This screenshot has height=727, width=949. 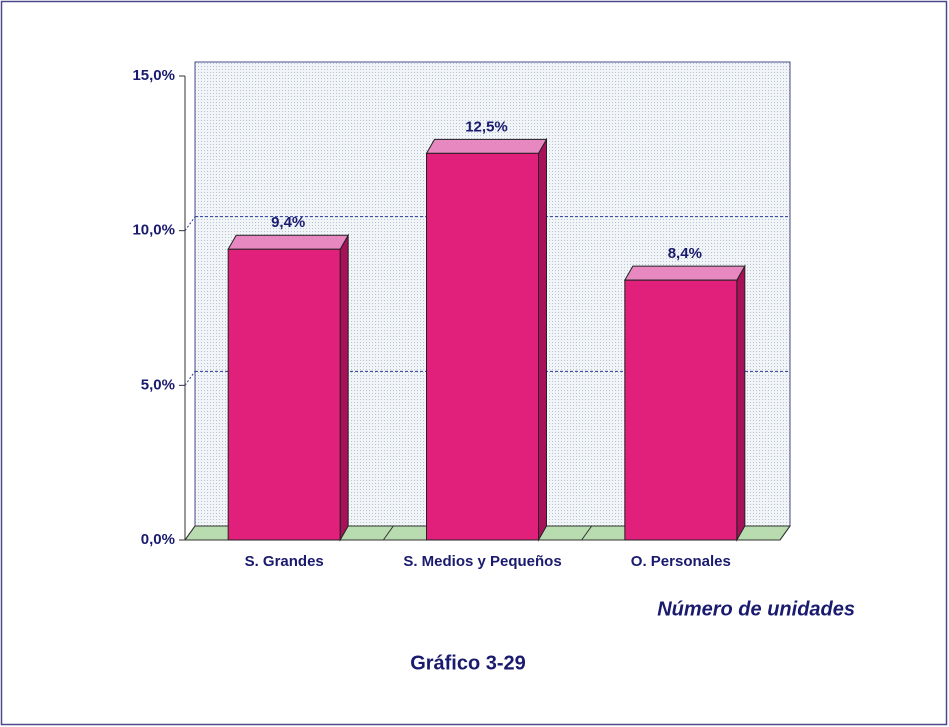 What do you see at coordinates (284, 561) in the screenshot?
I see `x-tick-label: S. Grandes` at bounding box center [284, 561].